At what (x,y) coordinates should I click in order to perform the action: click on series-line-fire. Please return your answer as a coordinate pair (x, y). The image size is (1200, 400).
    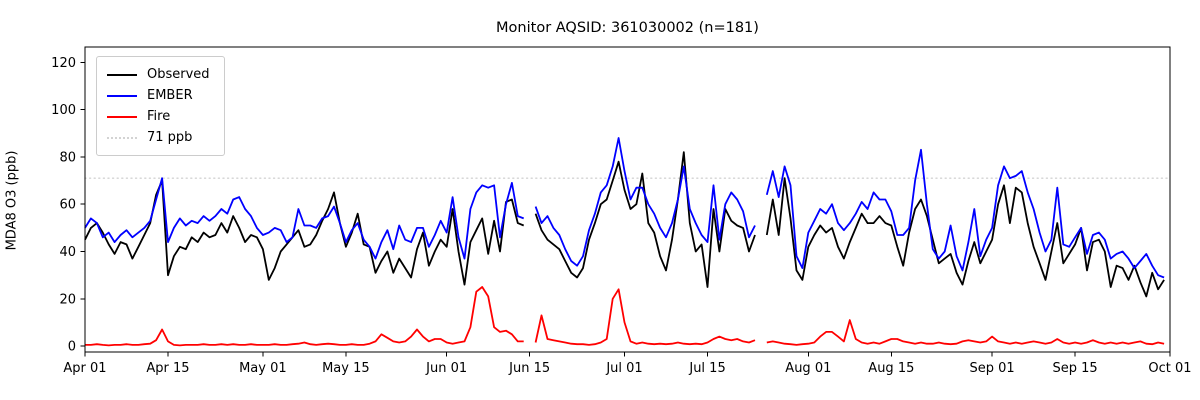
    Looking at the image, I should click on (625, 316).